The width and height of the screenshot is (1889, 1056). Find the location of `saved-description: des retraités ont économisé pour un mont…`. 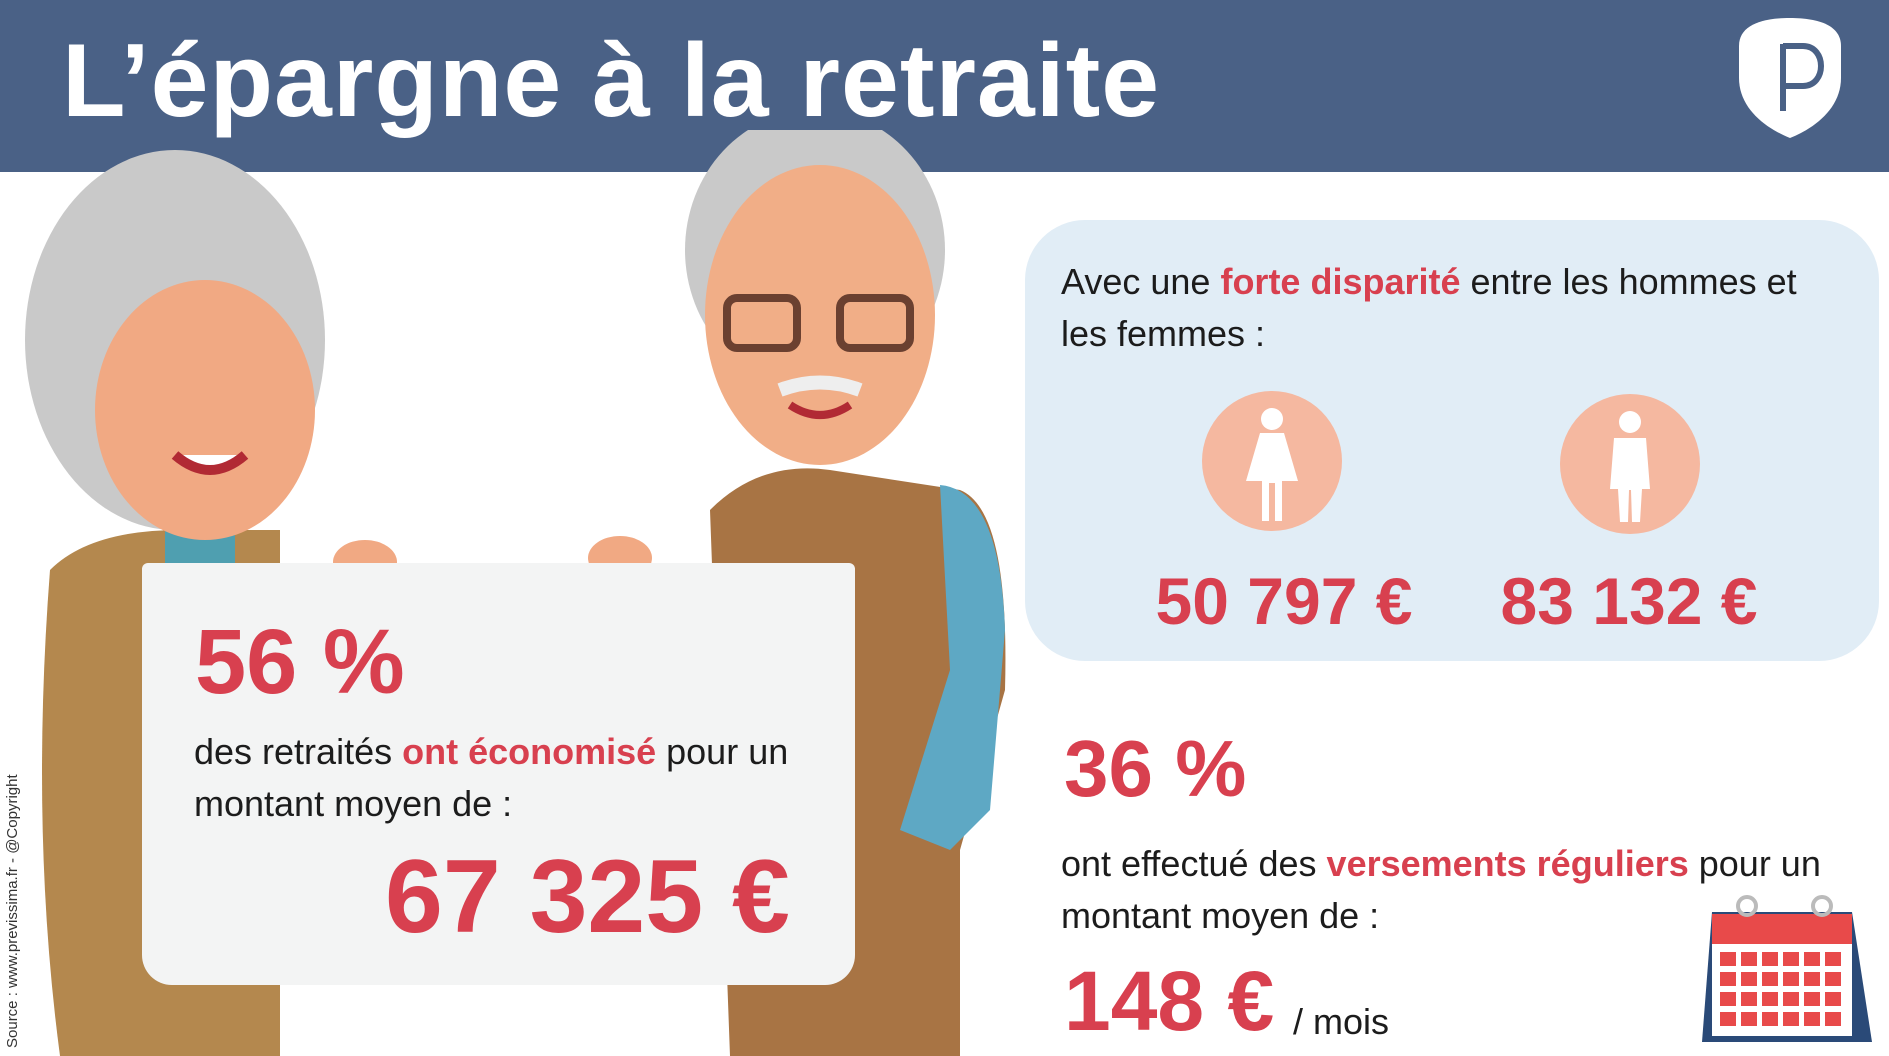

saved-description: des retraités ont économisé pour un mont… is located at coordinates (491, 778).